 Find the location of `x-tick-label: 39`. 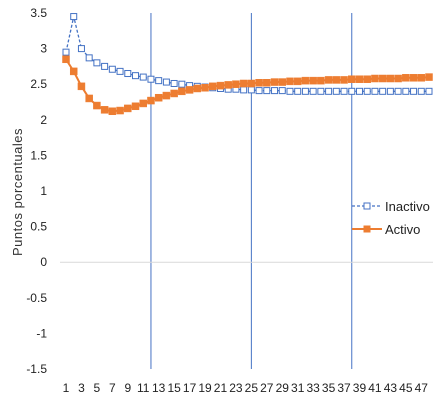

x-tick-label: 39 is located at coordinates (360, 388).